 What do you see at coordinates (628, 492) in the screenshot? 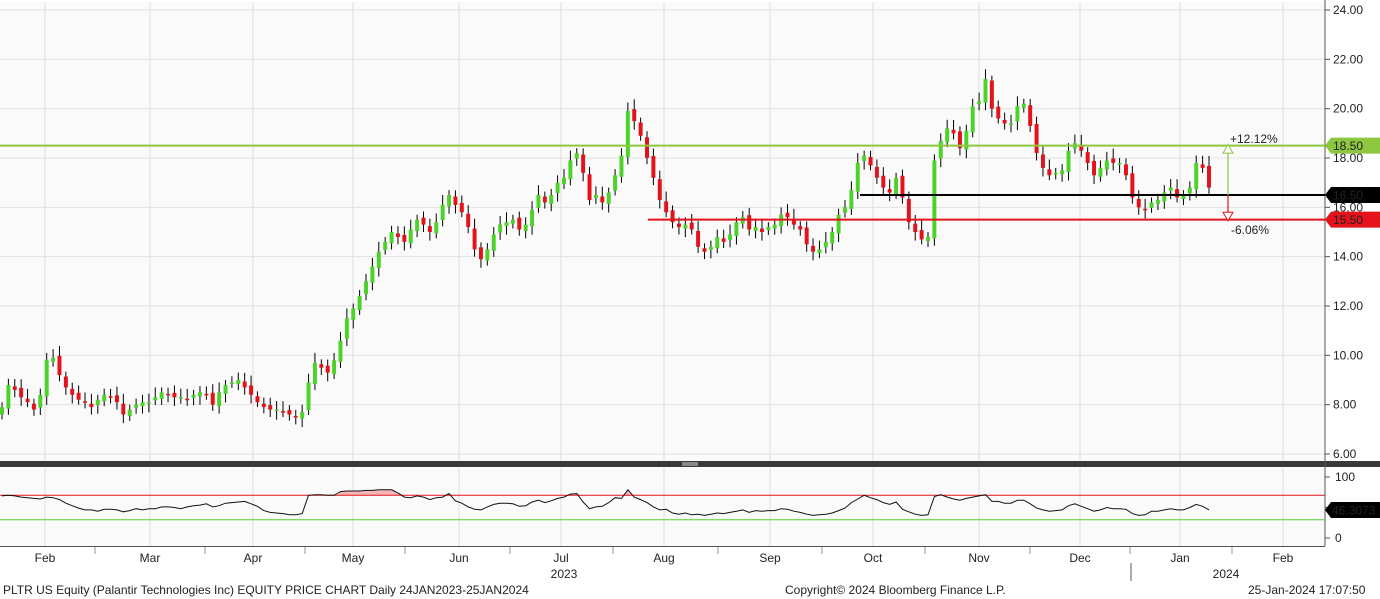
I see `overbought-fill` at bounding box center [628, 492].